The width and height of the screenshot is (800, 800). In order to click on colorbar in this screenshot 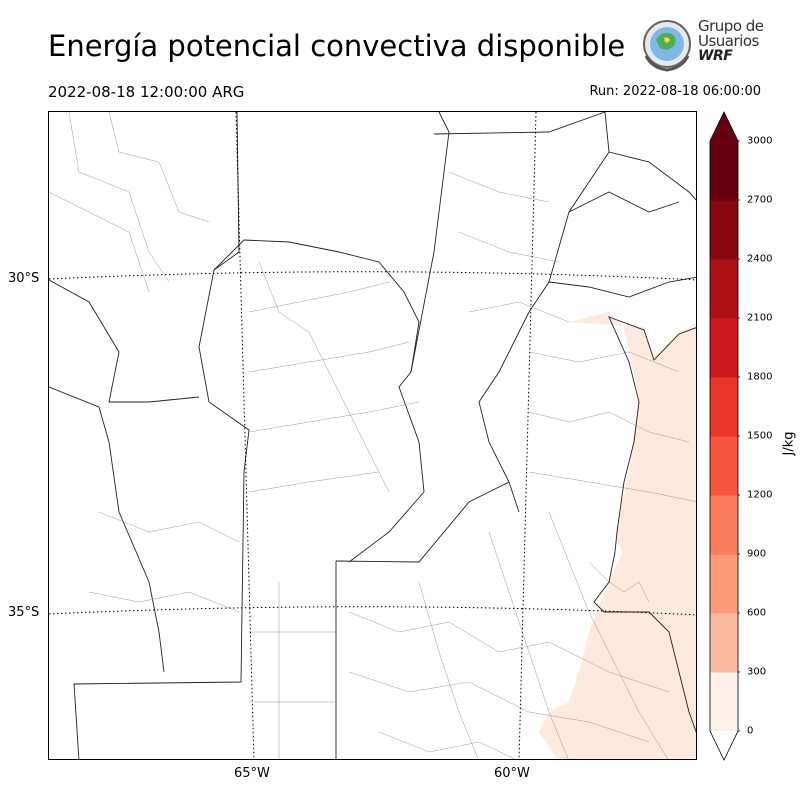, I will do `click(724, 436)`.